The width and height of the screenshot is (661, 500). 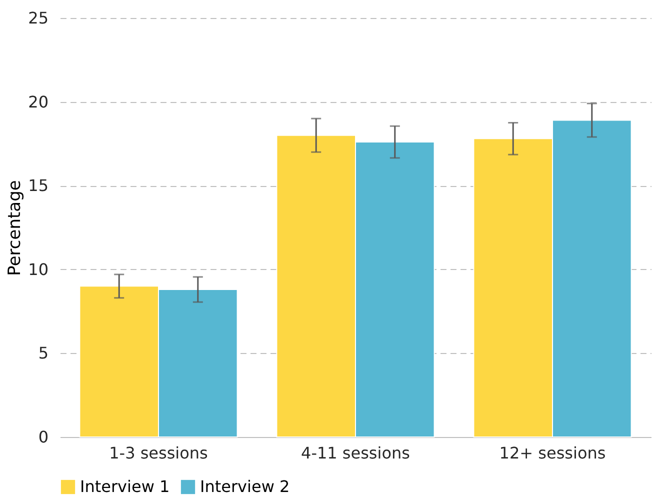 I want to click on x-tick-label: 1-3 sessions, so click(x=158, y=453).